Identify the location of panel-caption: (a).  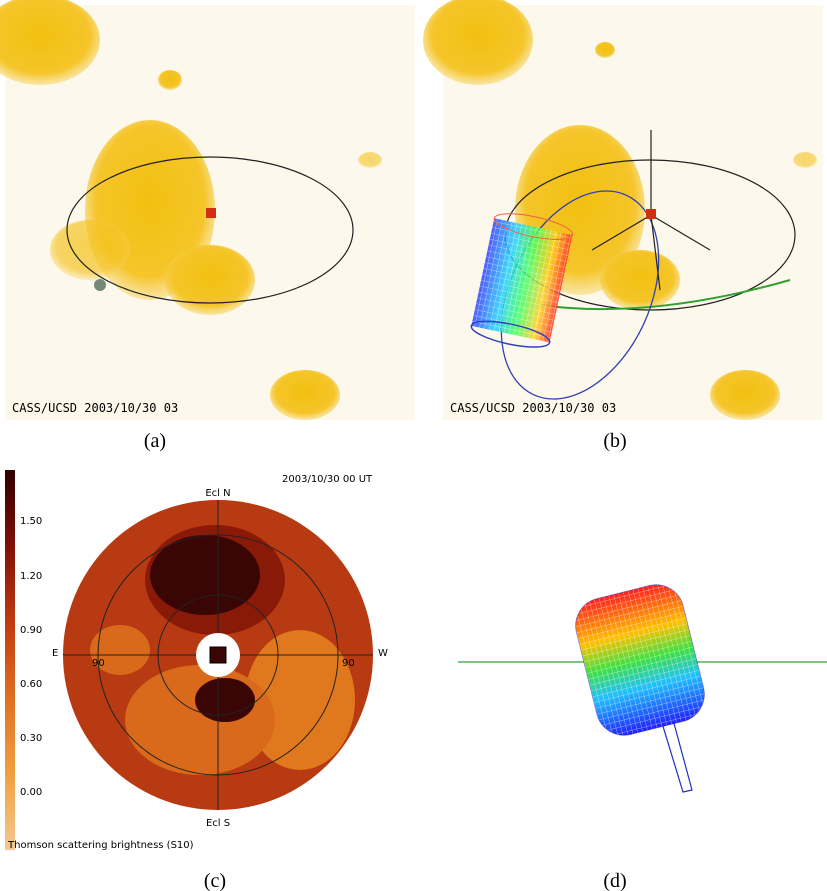
(155, 441).